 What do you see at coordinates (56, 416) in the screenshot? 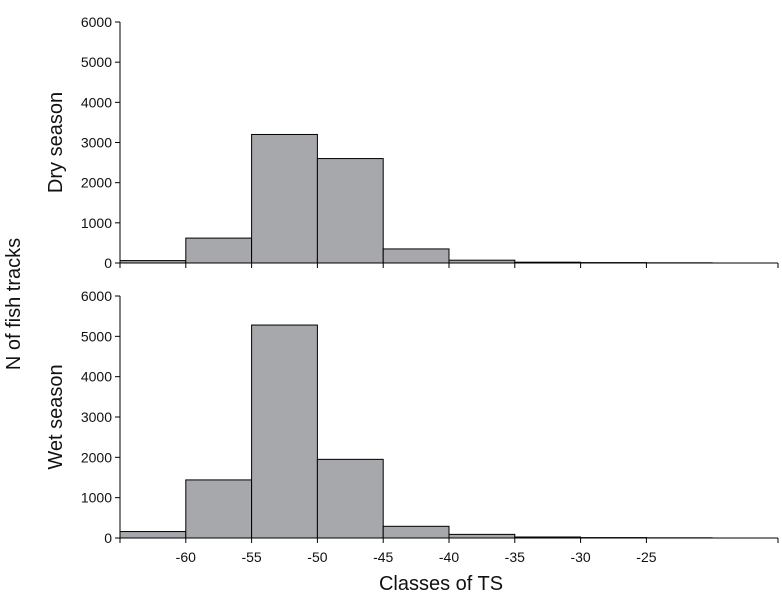
I see `panel-title: Wet season` at bounding box center [56, 416].